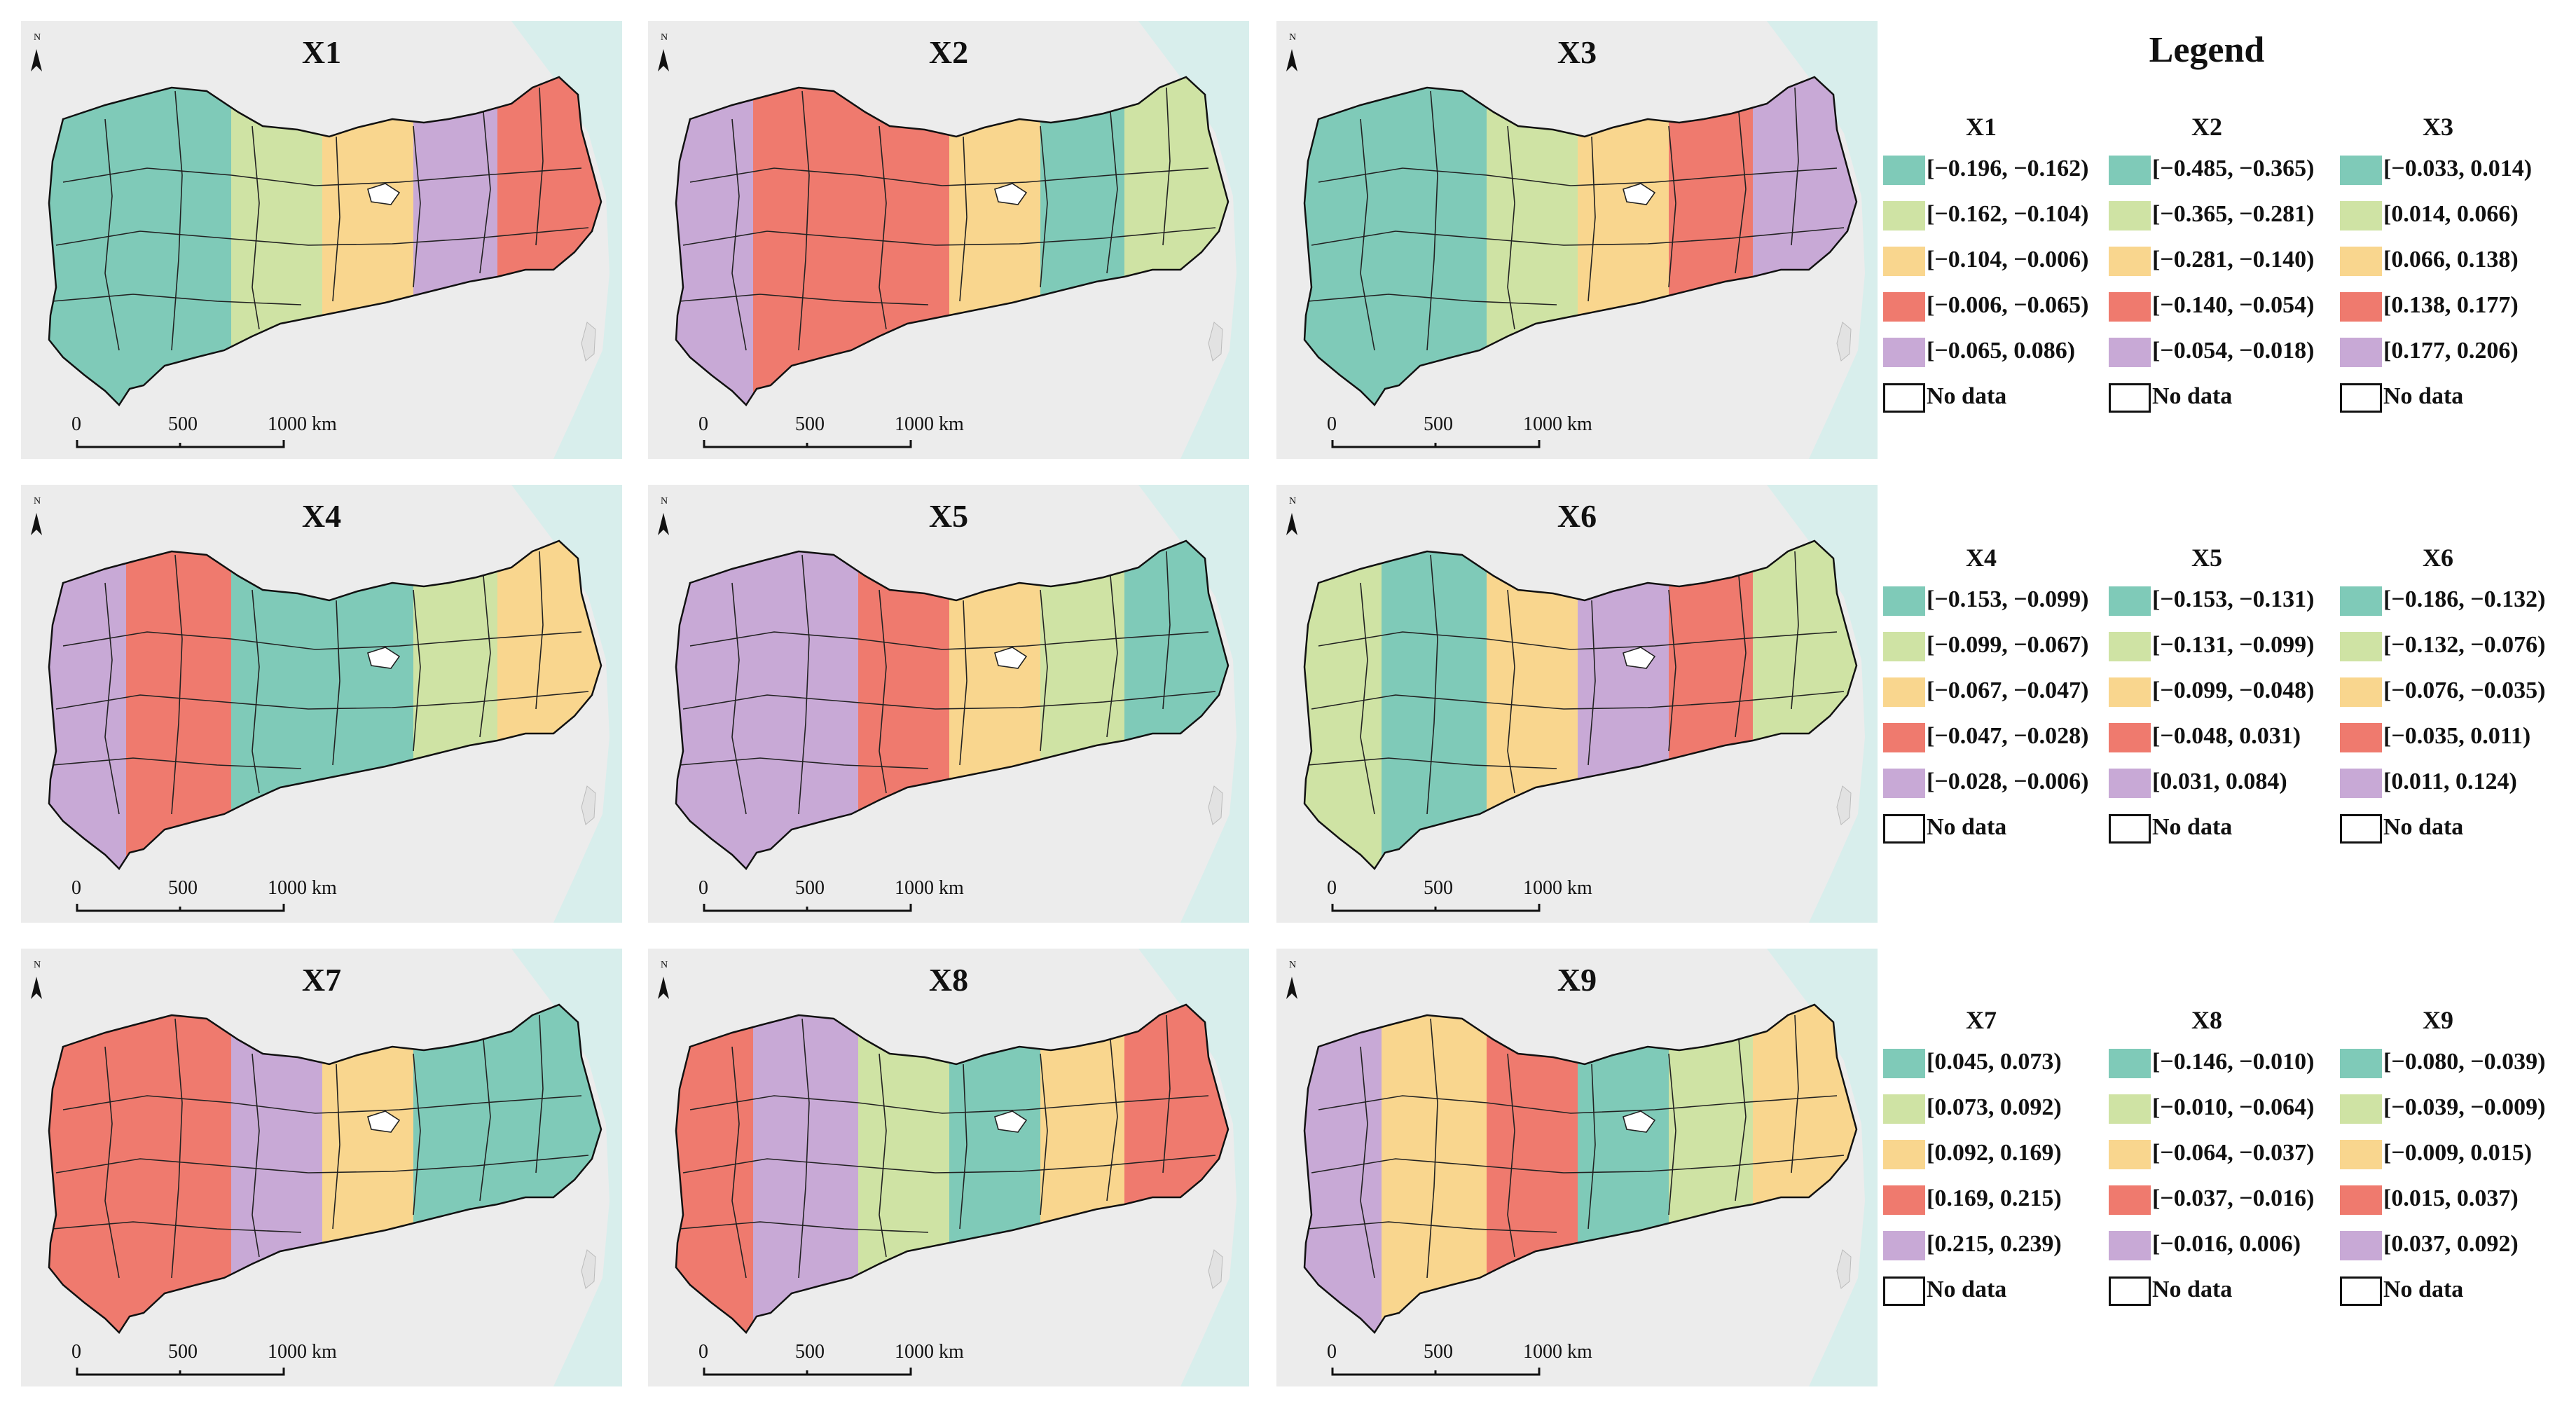  I want to click on legend-range-label: [−0.186, −0.132), so click(2464, 599).